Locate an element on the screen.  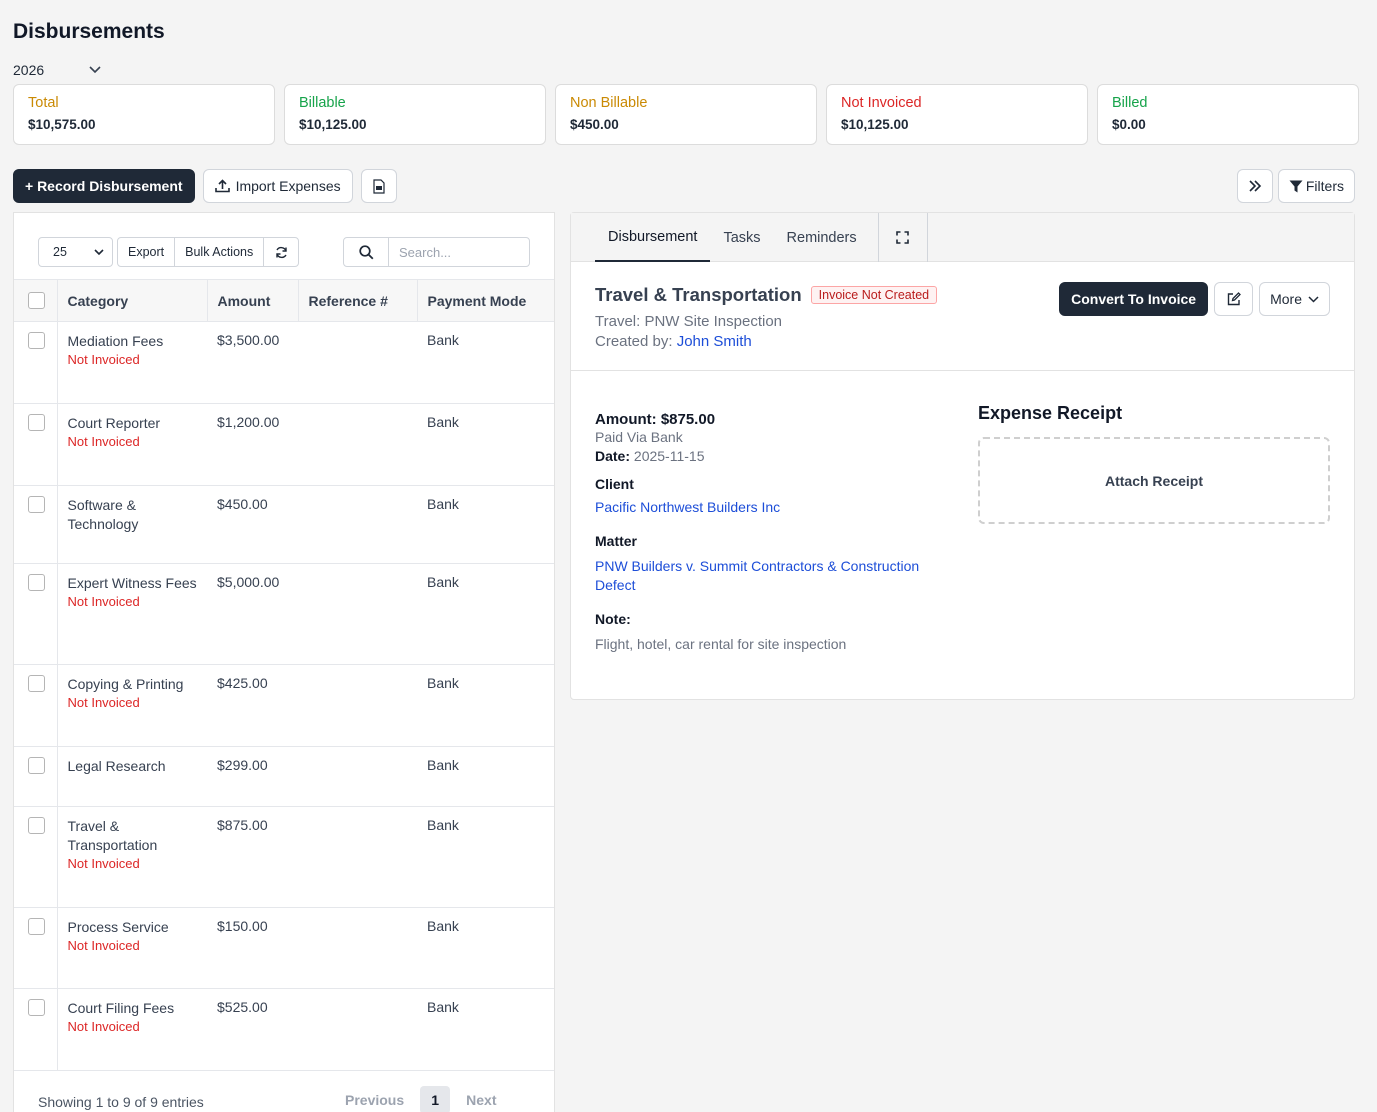
bulk-actions-button: Bulk Actions is located at coordinates (220, 252).